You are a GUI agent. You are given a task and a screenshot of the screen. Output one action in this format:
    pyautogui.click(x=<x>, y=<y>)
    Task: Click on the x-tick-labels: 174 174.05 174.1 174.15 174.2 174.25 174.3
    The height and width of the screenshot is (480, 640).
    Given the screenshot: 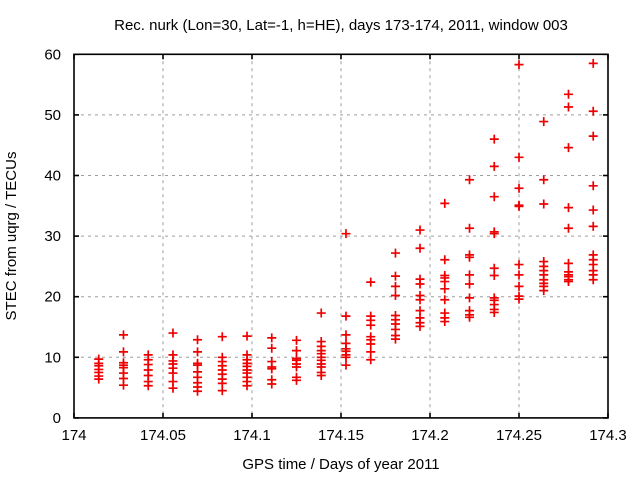 What is the action you would take?
    pyautogui.click(x=343, y=435)
    